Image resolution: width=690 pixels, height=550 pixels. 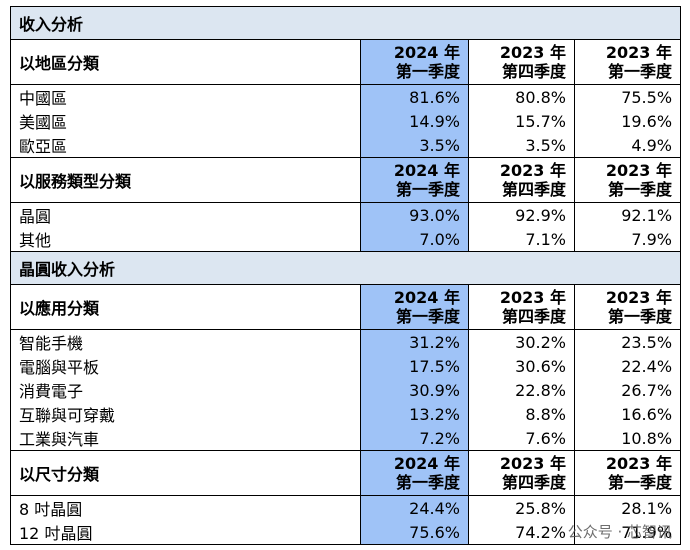 What do you see at coordinates (185, 121) in the screenshot?
I see `row-label: 美國區` at bounding box center [185, 121].